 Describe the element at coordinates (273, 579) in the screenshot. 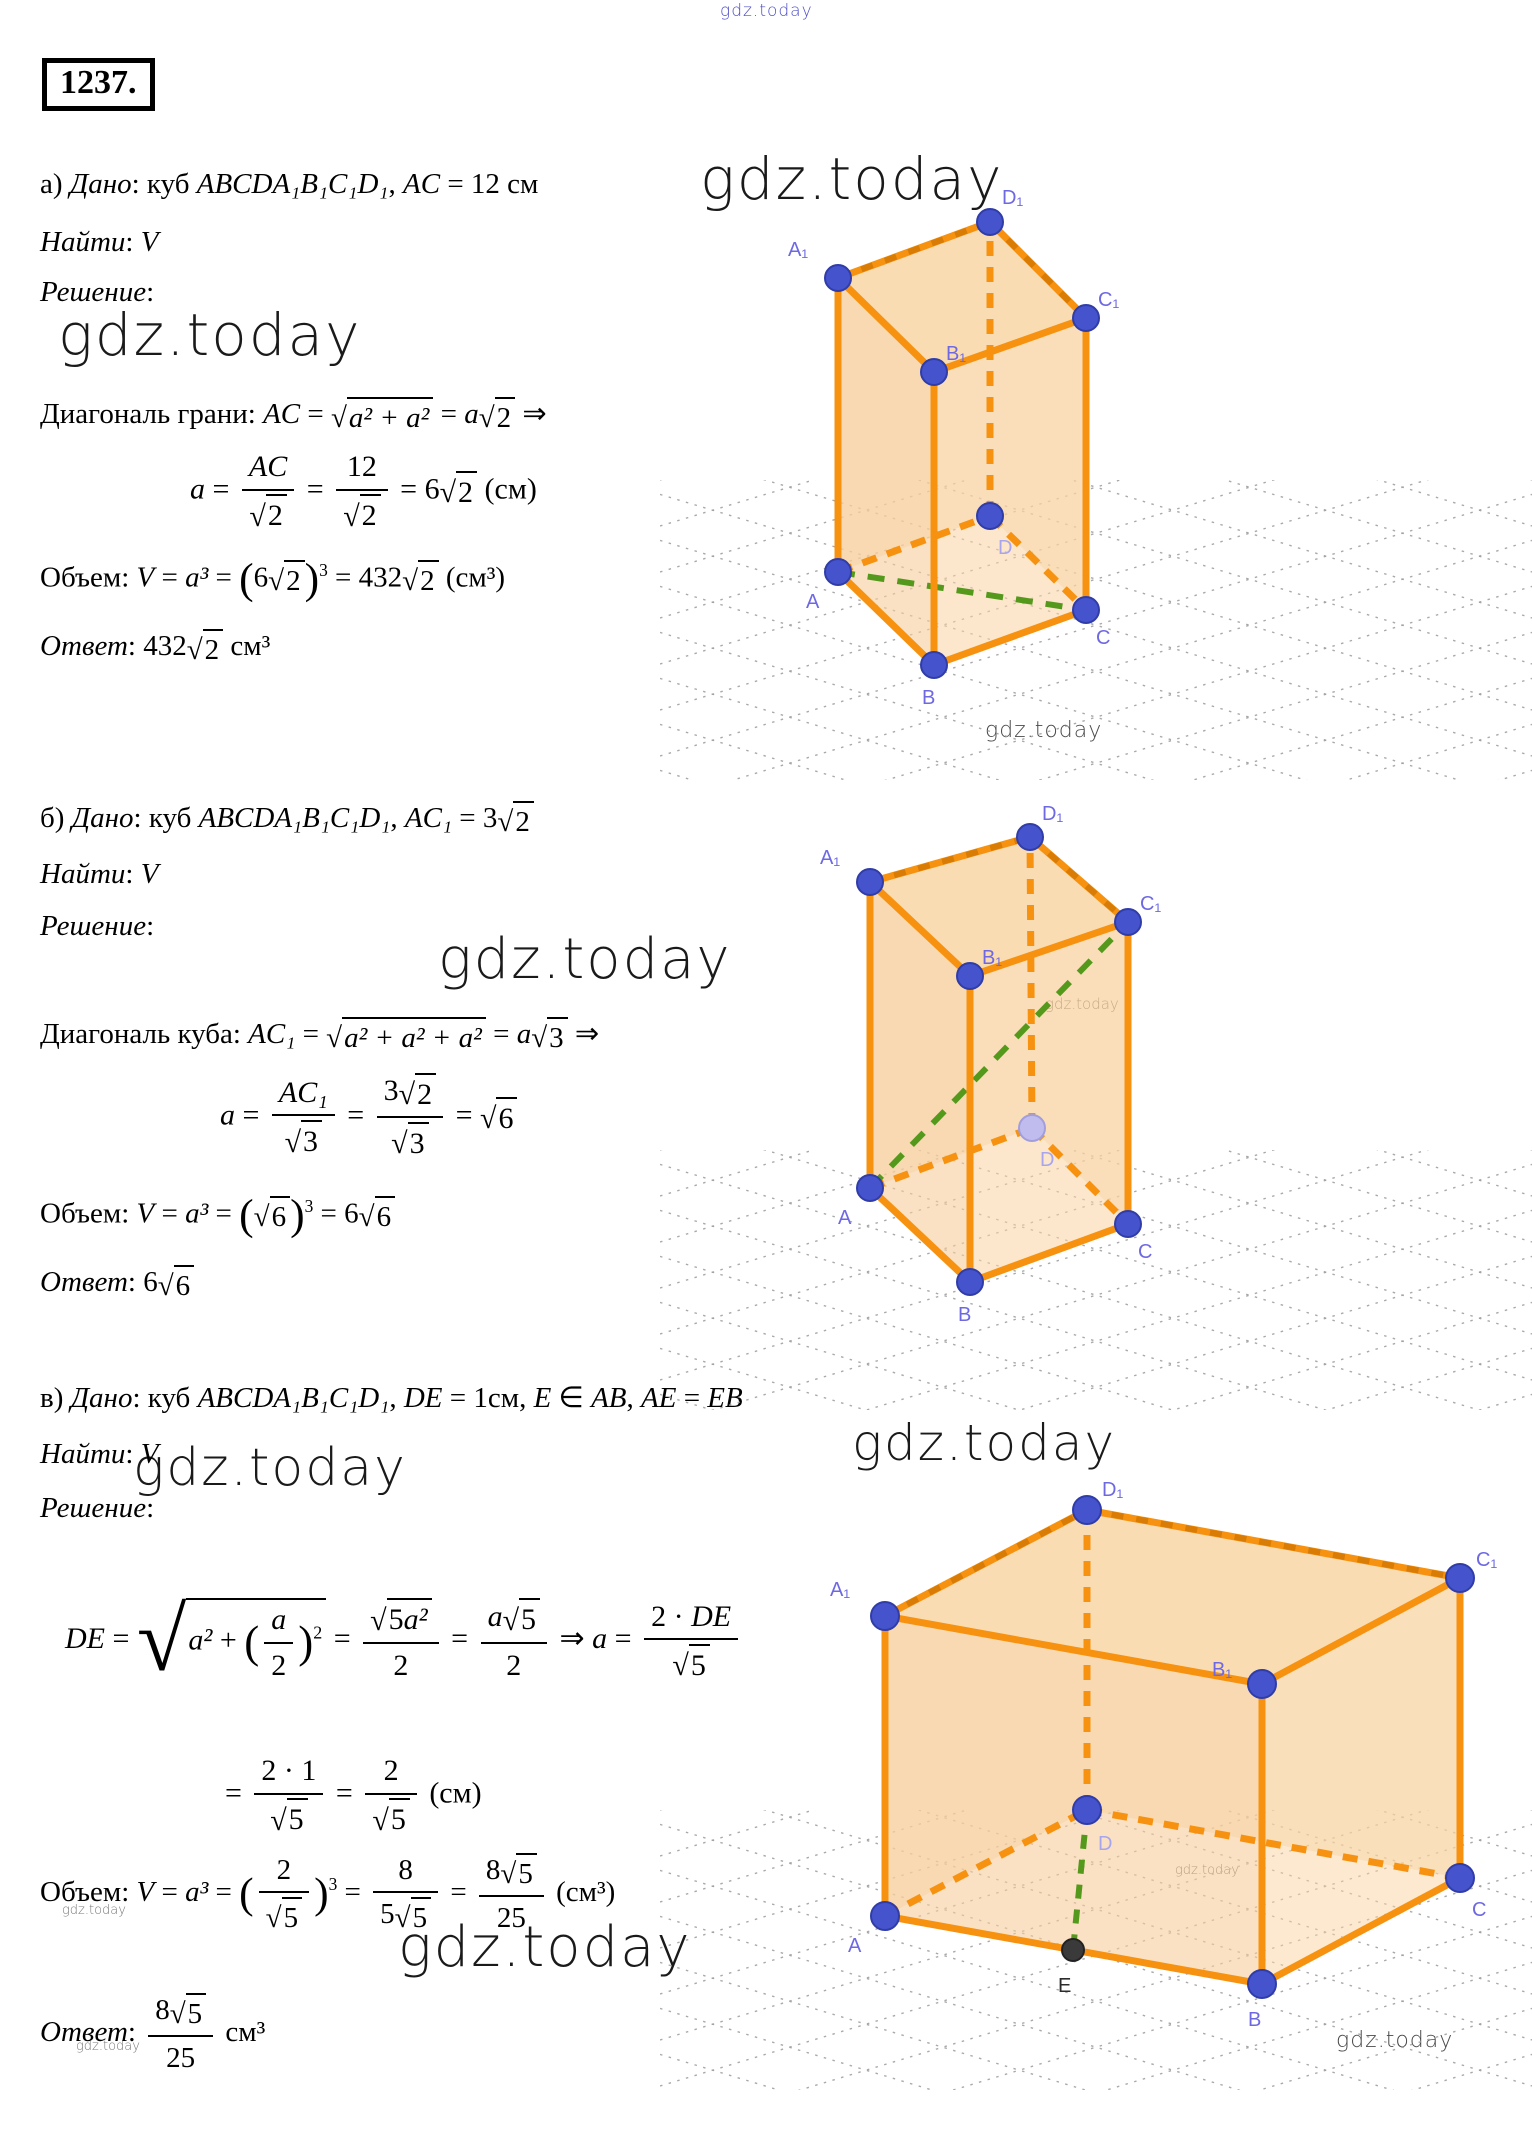

I see `part-a-volume-formula: Объем: V = a³ = (6 √ 2)3 = 432 √ 2 (см³)` at that location.